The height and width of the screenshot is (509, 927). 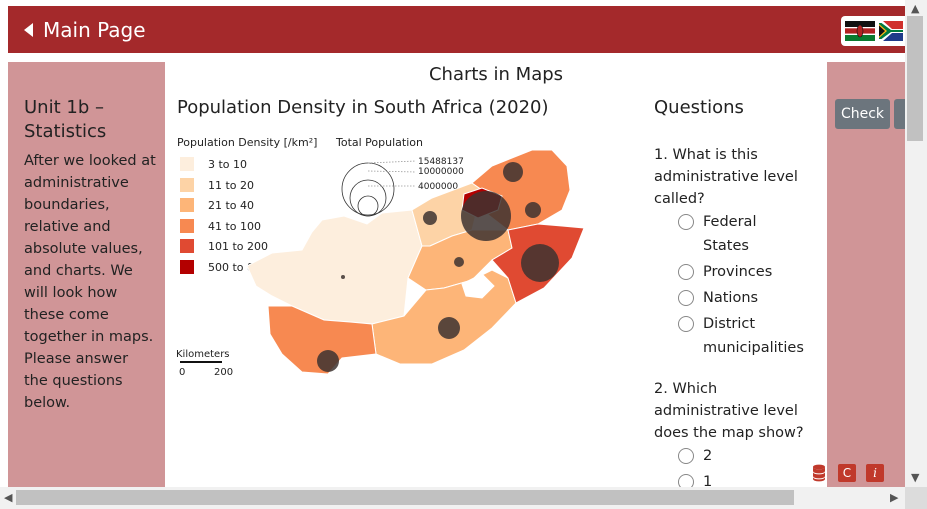 I want to click on legend-item: 3 to 10, so click(x=213, y=164).